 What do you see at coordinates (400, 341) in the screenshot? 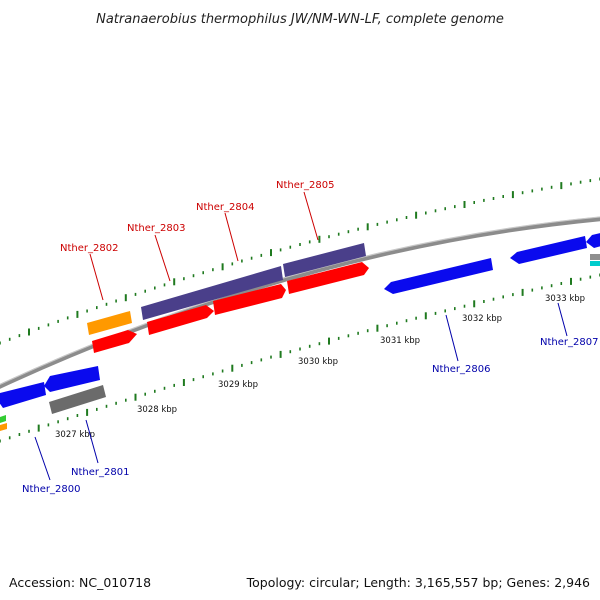
I see `kbp-label: 3031 kbp` at bounding box center [400, 341].